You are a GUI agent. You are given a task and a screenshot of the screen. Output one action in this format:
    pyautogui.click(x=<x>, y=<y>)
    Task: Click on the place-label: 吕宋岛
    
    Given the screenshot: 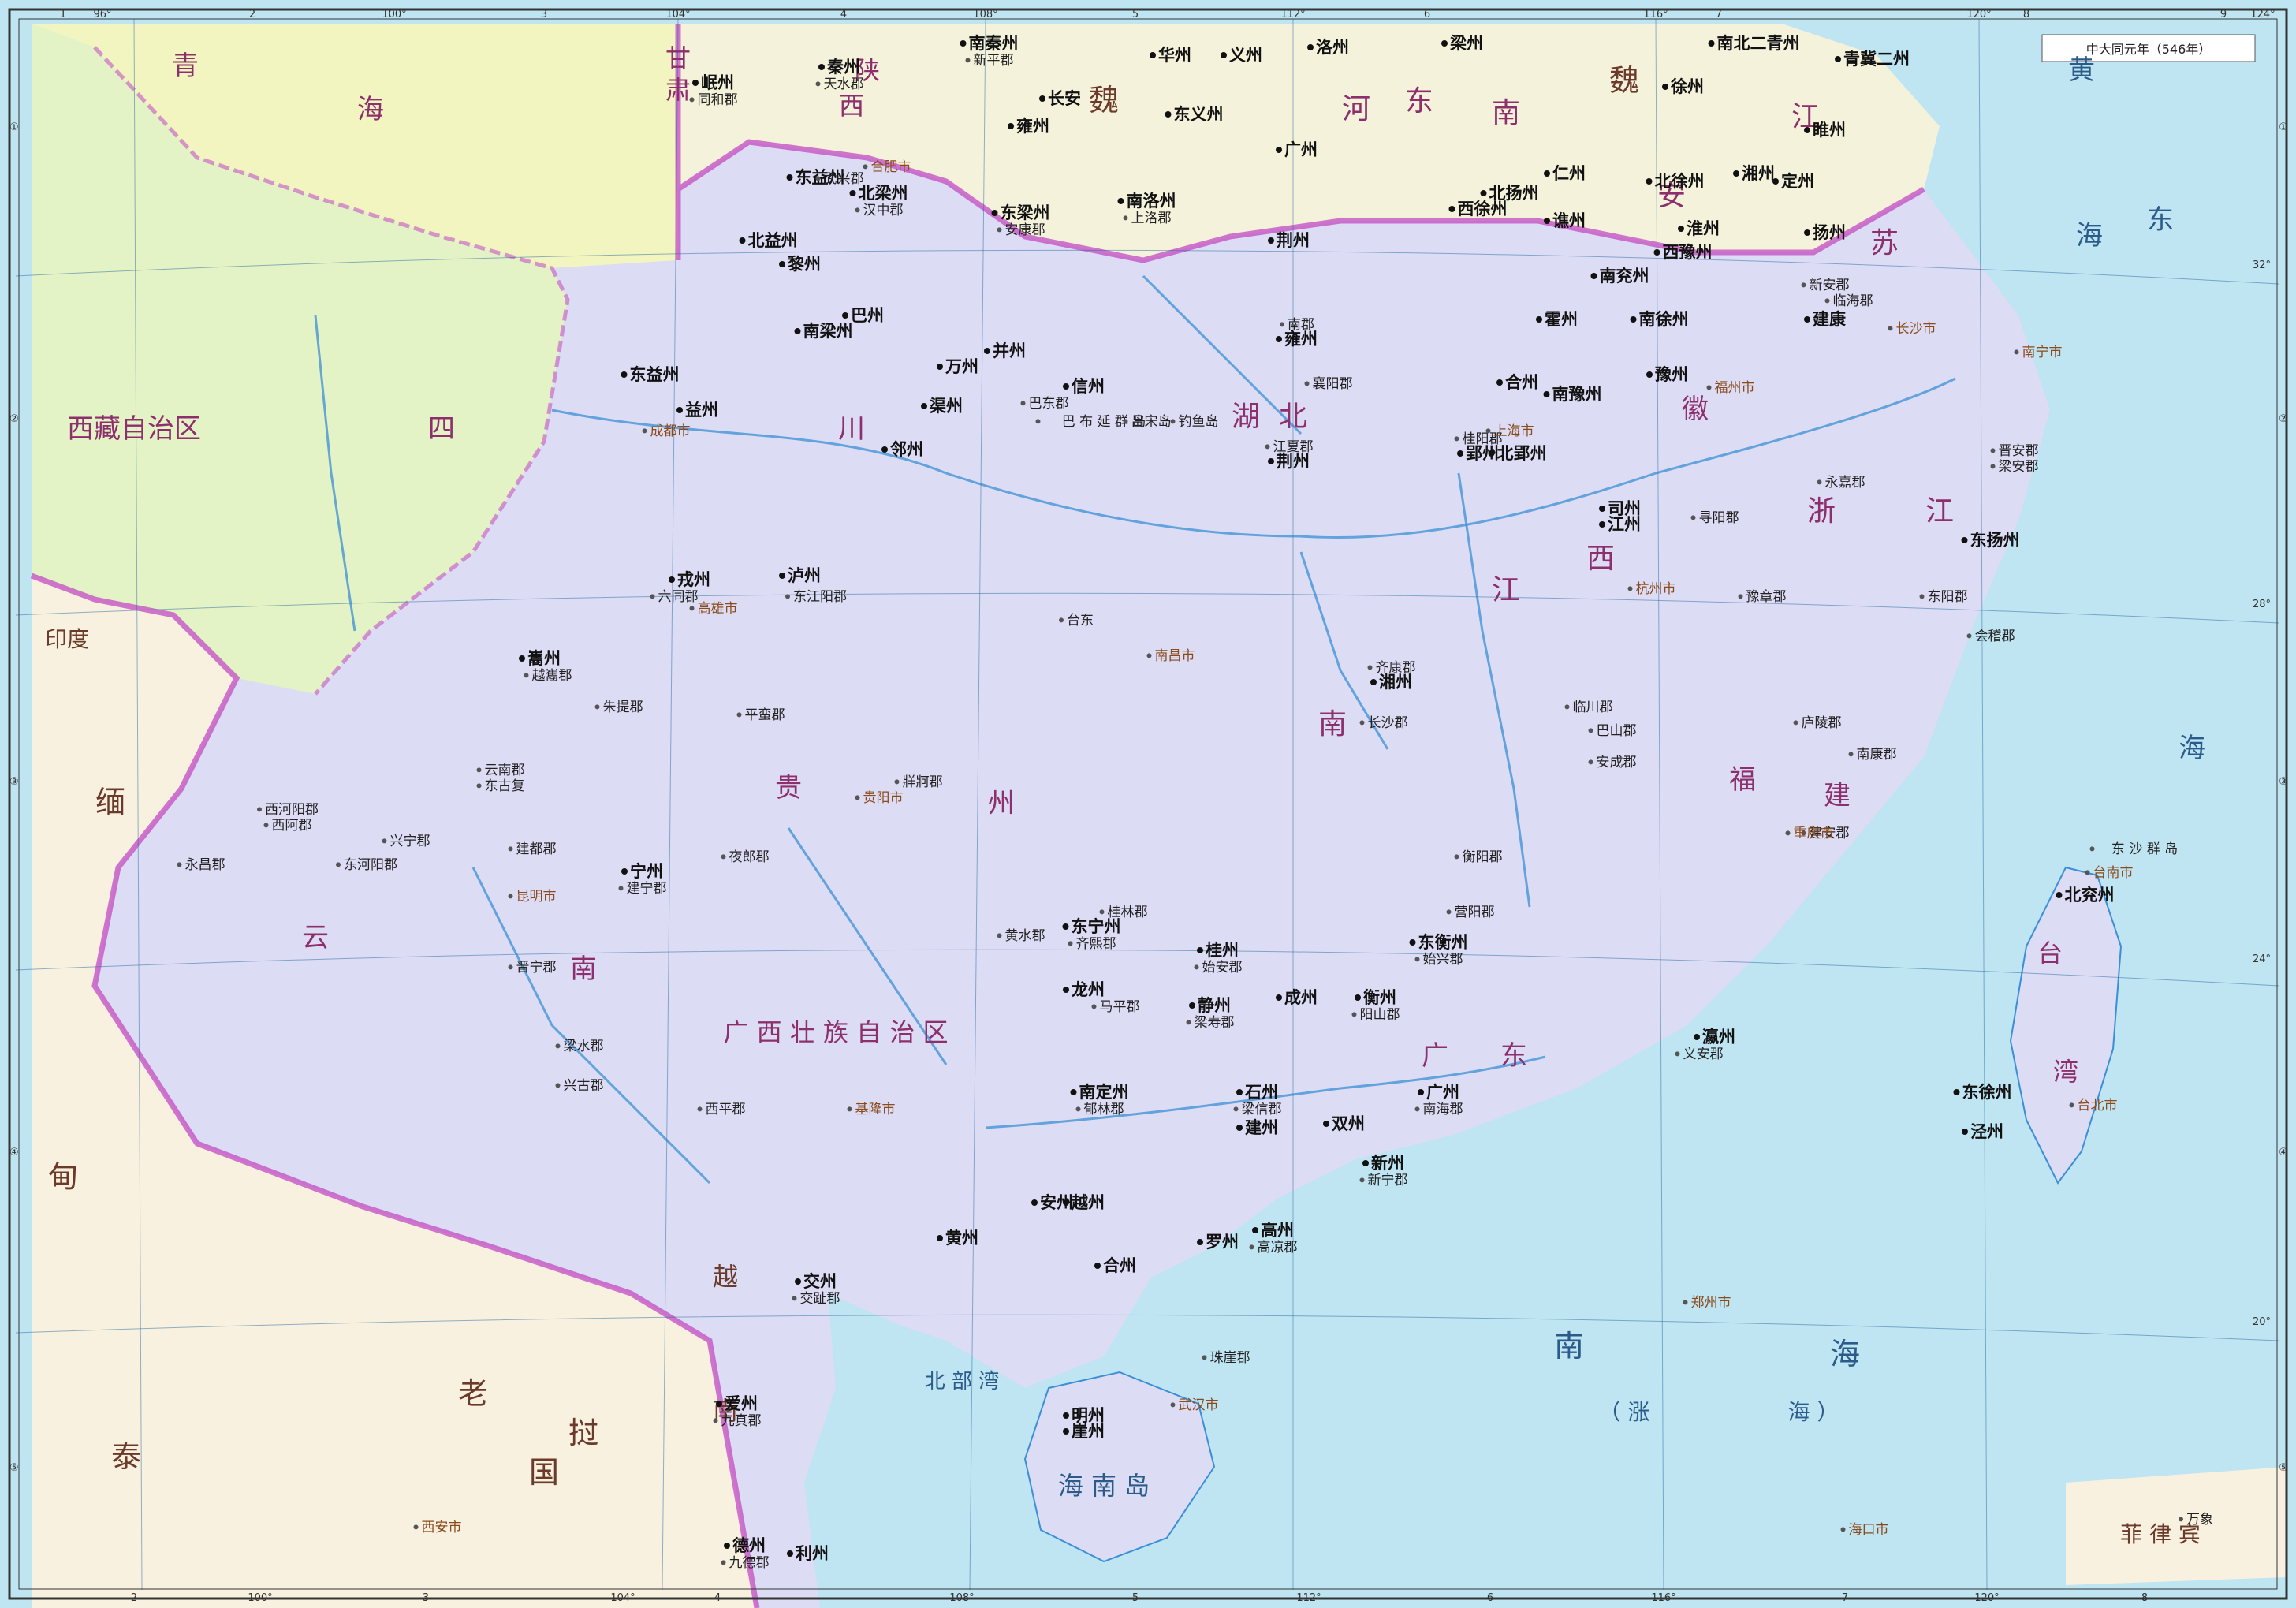 What is the action you would take?
    pyautogui.click(x=1151, y=422)
    